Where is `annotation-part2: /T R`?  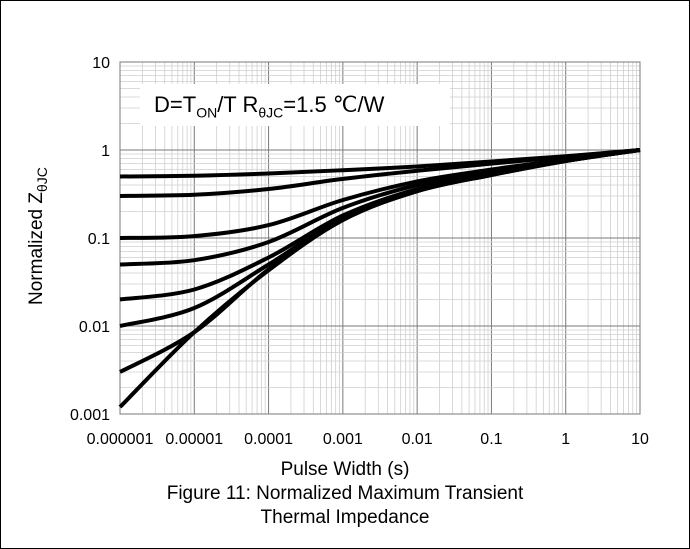
annotation-part2: /T R is located at coordinates (238, 104).